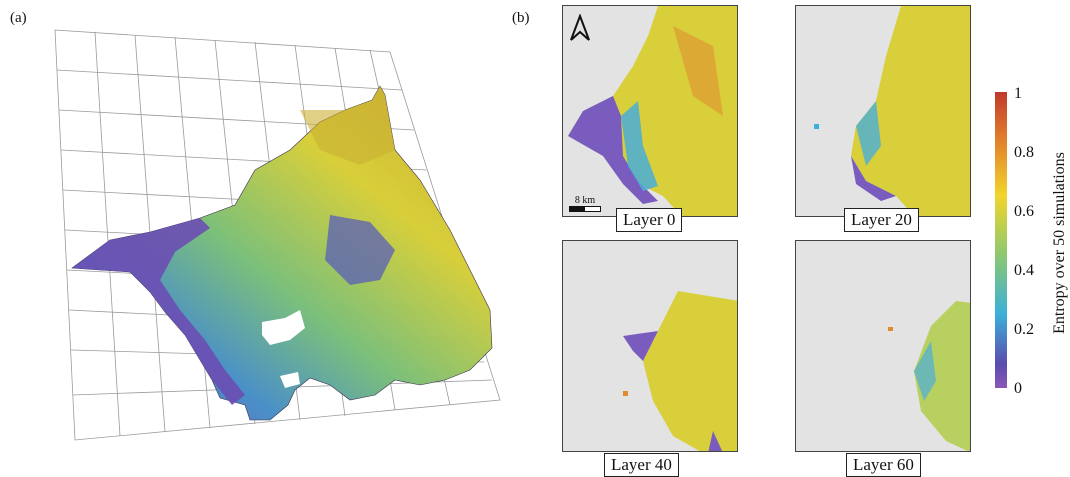  Describe the element at coordinates (18, 18) in the screenshot. I see `panel-label-a: (a)` at that location.